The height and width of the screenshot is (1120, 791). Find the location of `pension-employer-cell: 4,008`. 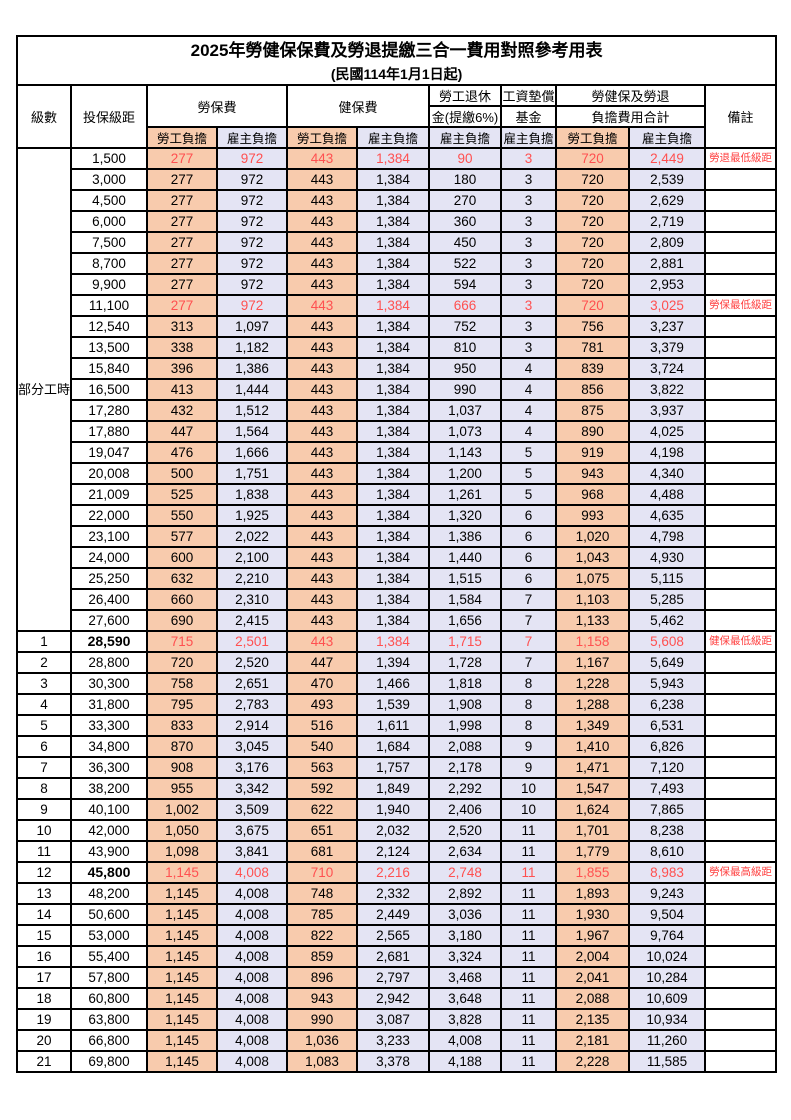

pension-employer-cell: 4,008 is located at coordinates (465, 1040).